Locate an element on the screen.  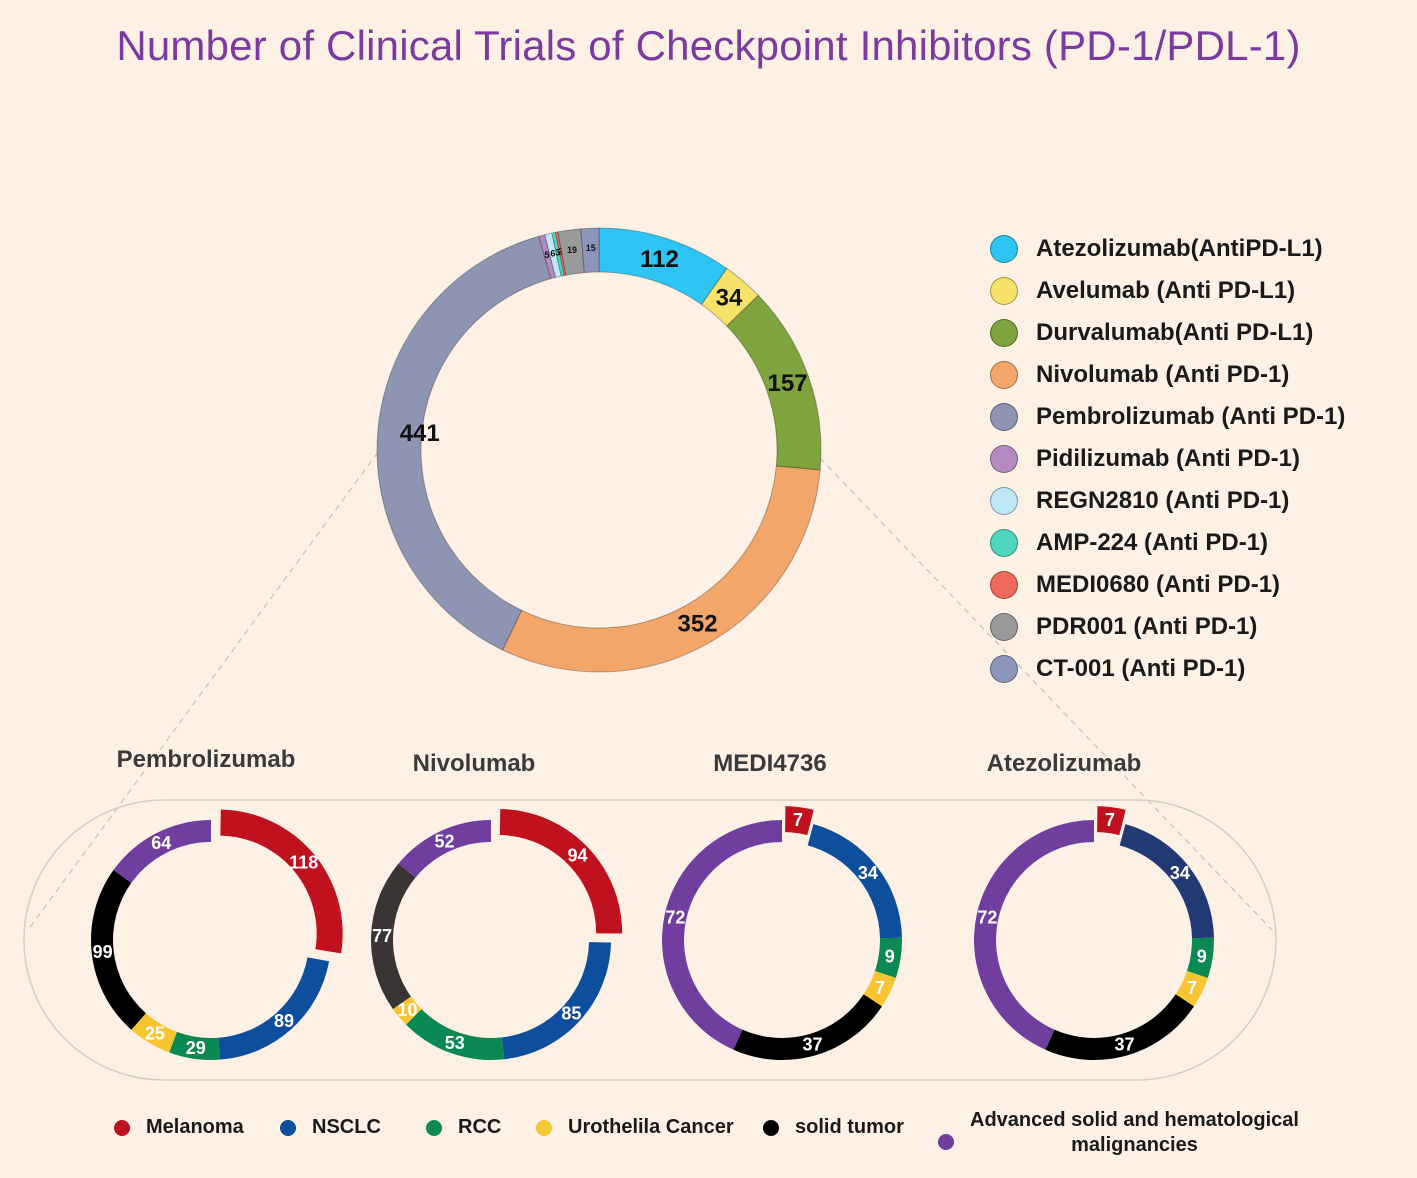
sub-label-pembrolizumab-advanced-solid-and-hematological-malignancies: 64 is located at coordinates (161, 843).